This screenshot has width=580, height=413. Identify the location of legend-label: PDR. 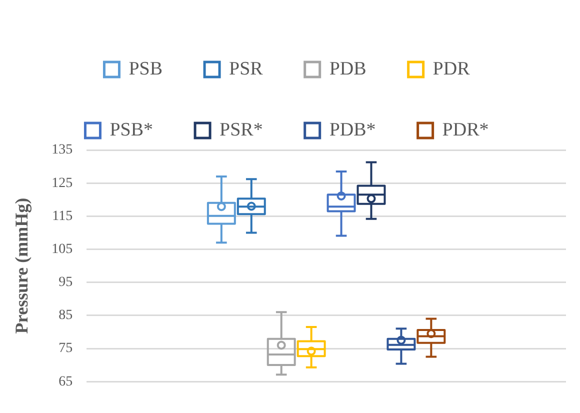
(451, 69).